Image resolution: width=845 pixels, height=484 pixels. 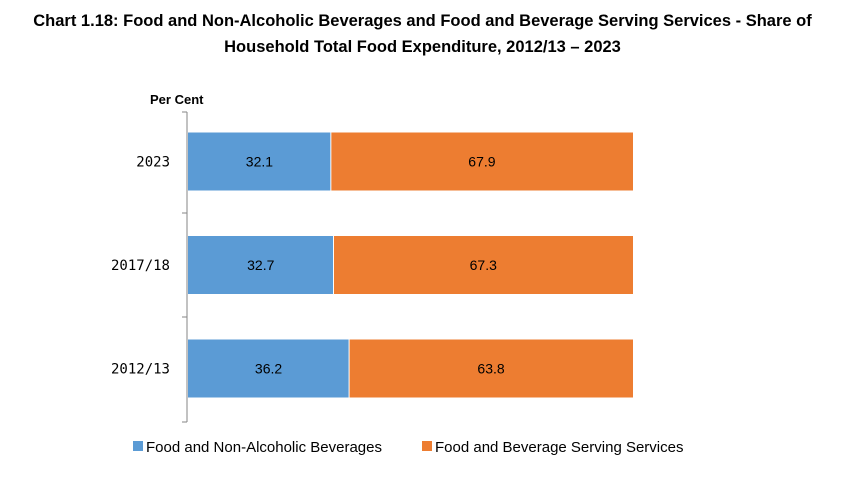 What do you see at coordinates (140, 266) in the screenshot?
I see `y-tick-label: 2017/18` at bounding box center [140, 266].